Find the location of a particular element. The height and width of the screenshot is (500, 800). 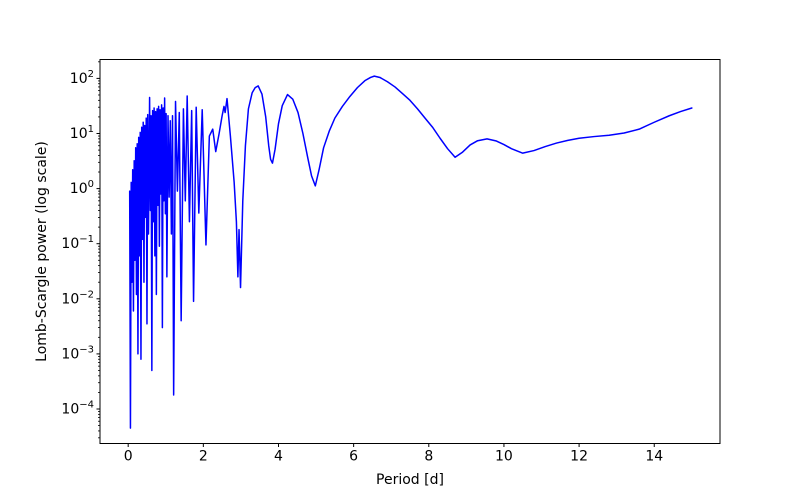

x-tick-label: 12 is located at coordinates (579, 457).